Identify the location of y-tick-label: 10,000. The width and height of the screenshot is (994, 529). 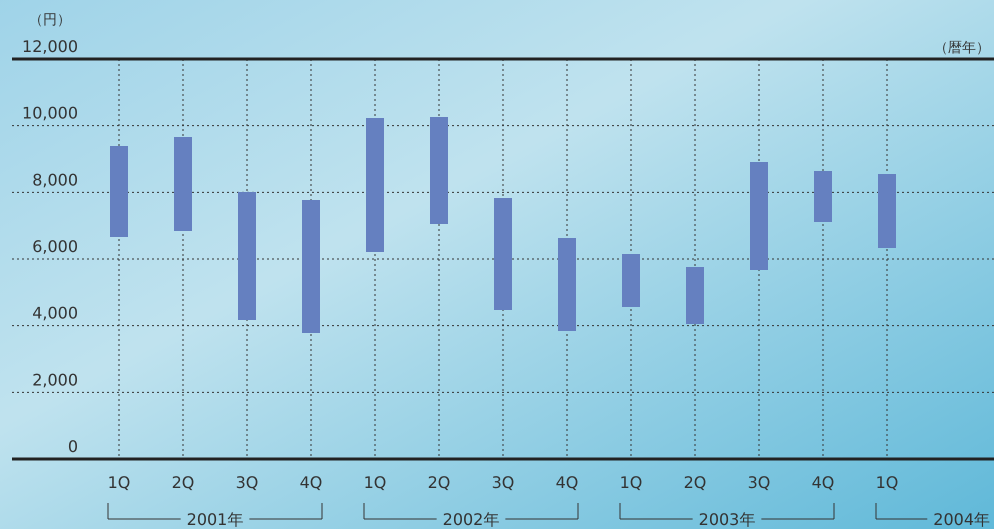
(50, 113).